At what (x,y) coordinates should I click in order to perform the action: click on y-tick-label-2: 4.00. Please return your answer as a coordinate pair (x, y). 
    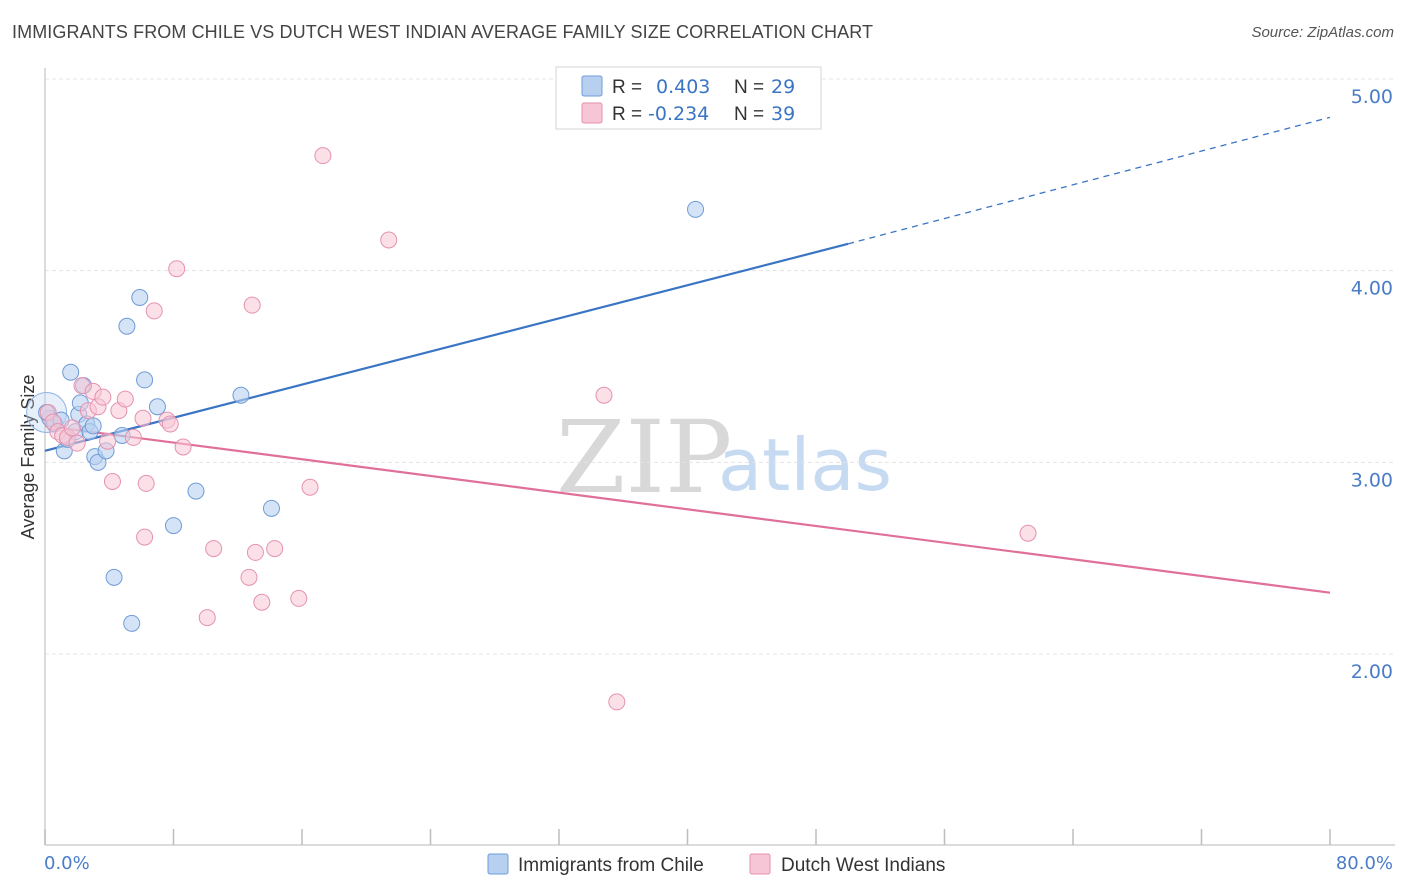
    Looking at the image, I should click on (1372, 289).